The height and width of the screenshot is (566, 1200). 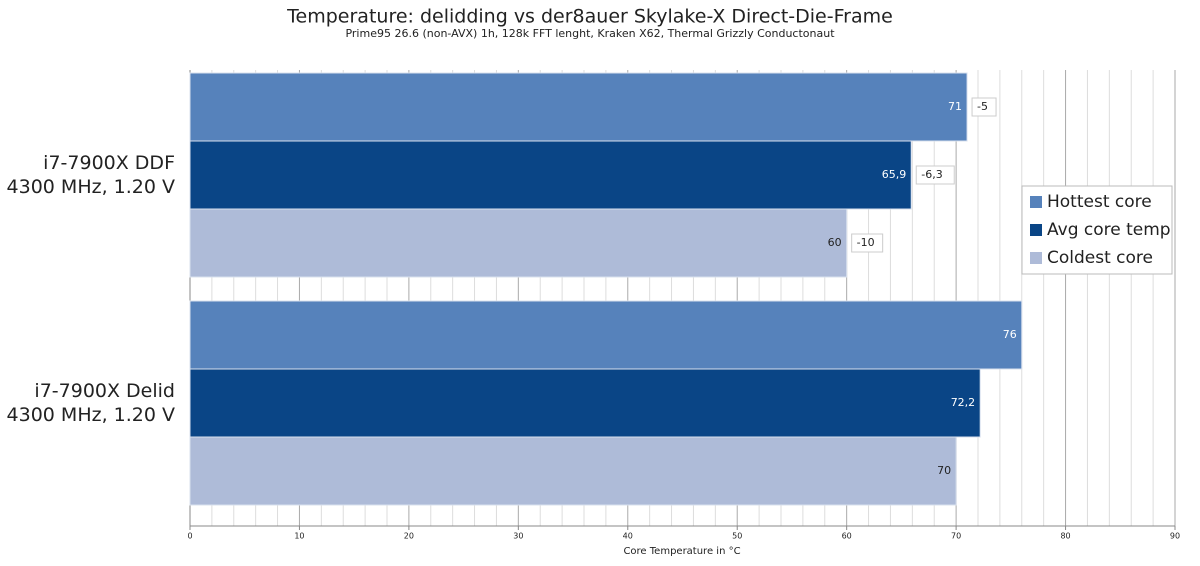 I want to click on data-label: 70, so click(x=944, y=470).